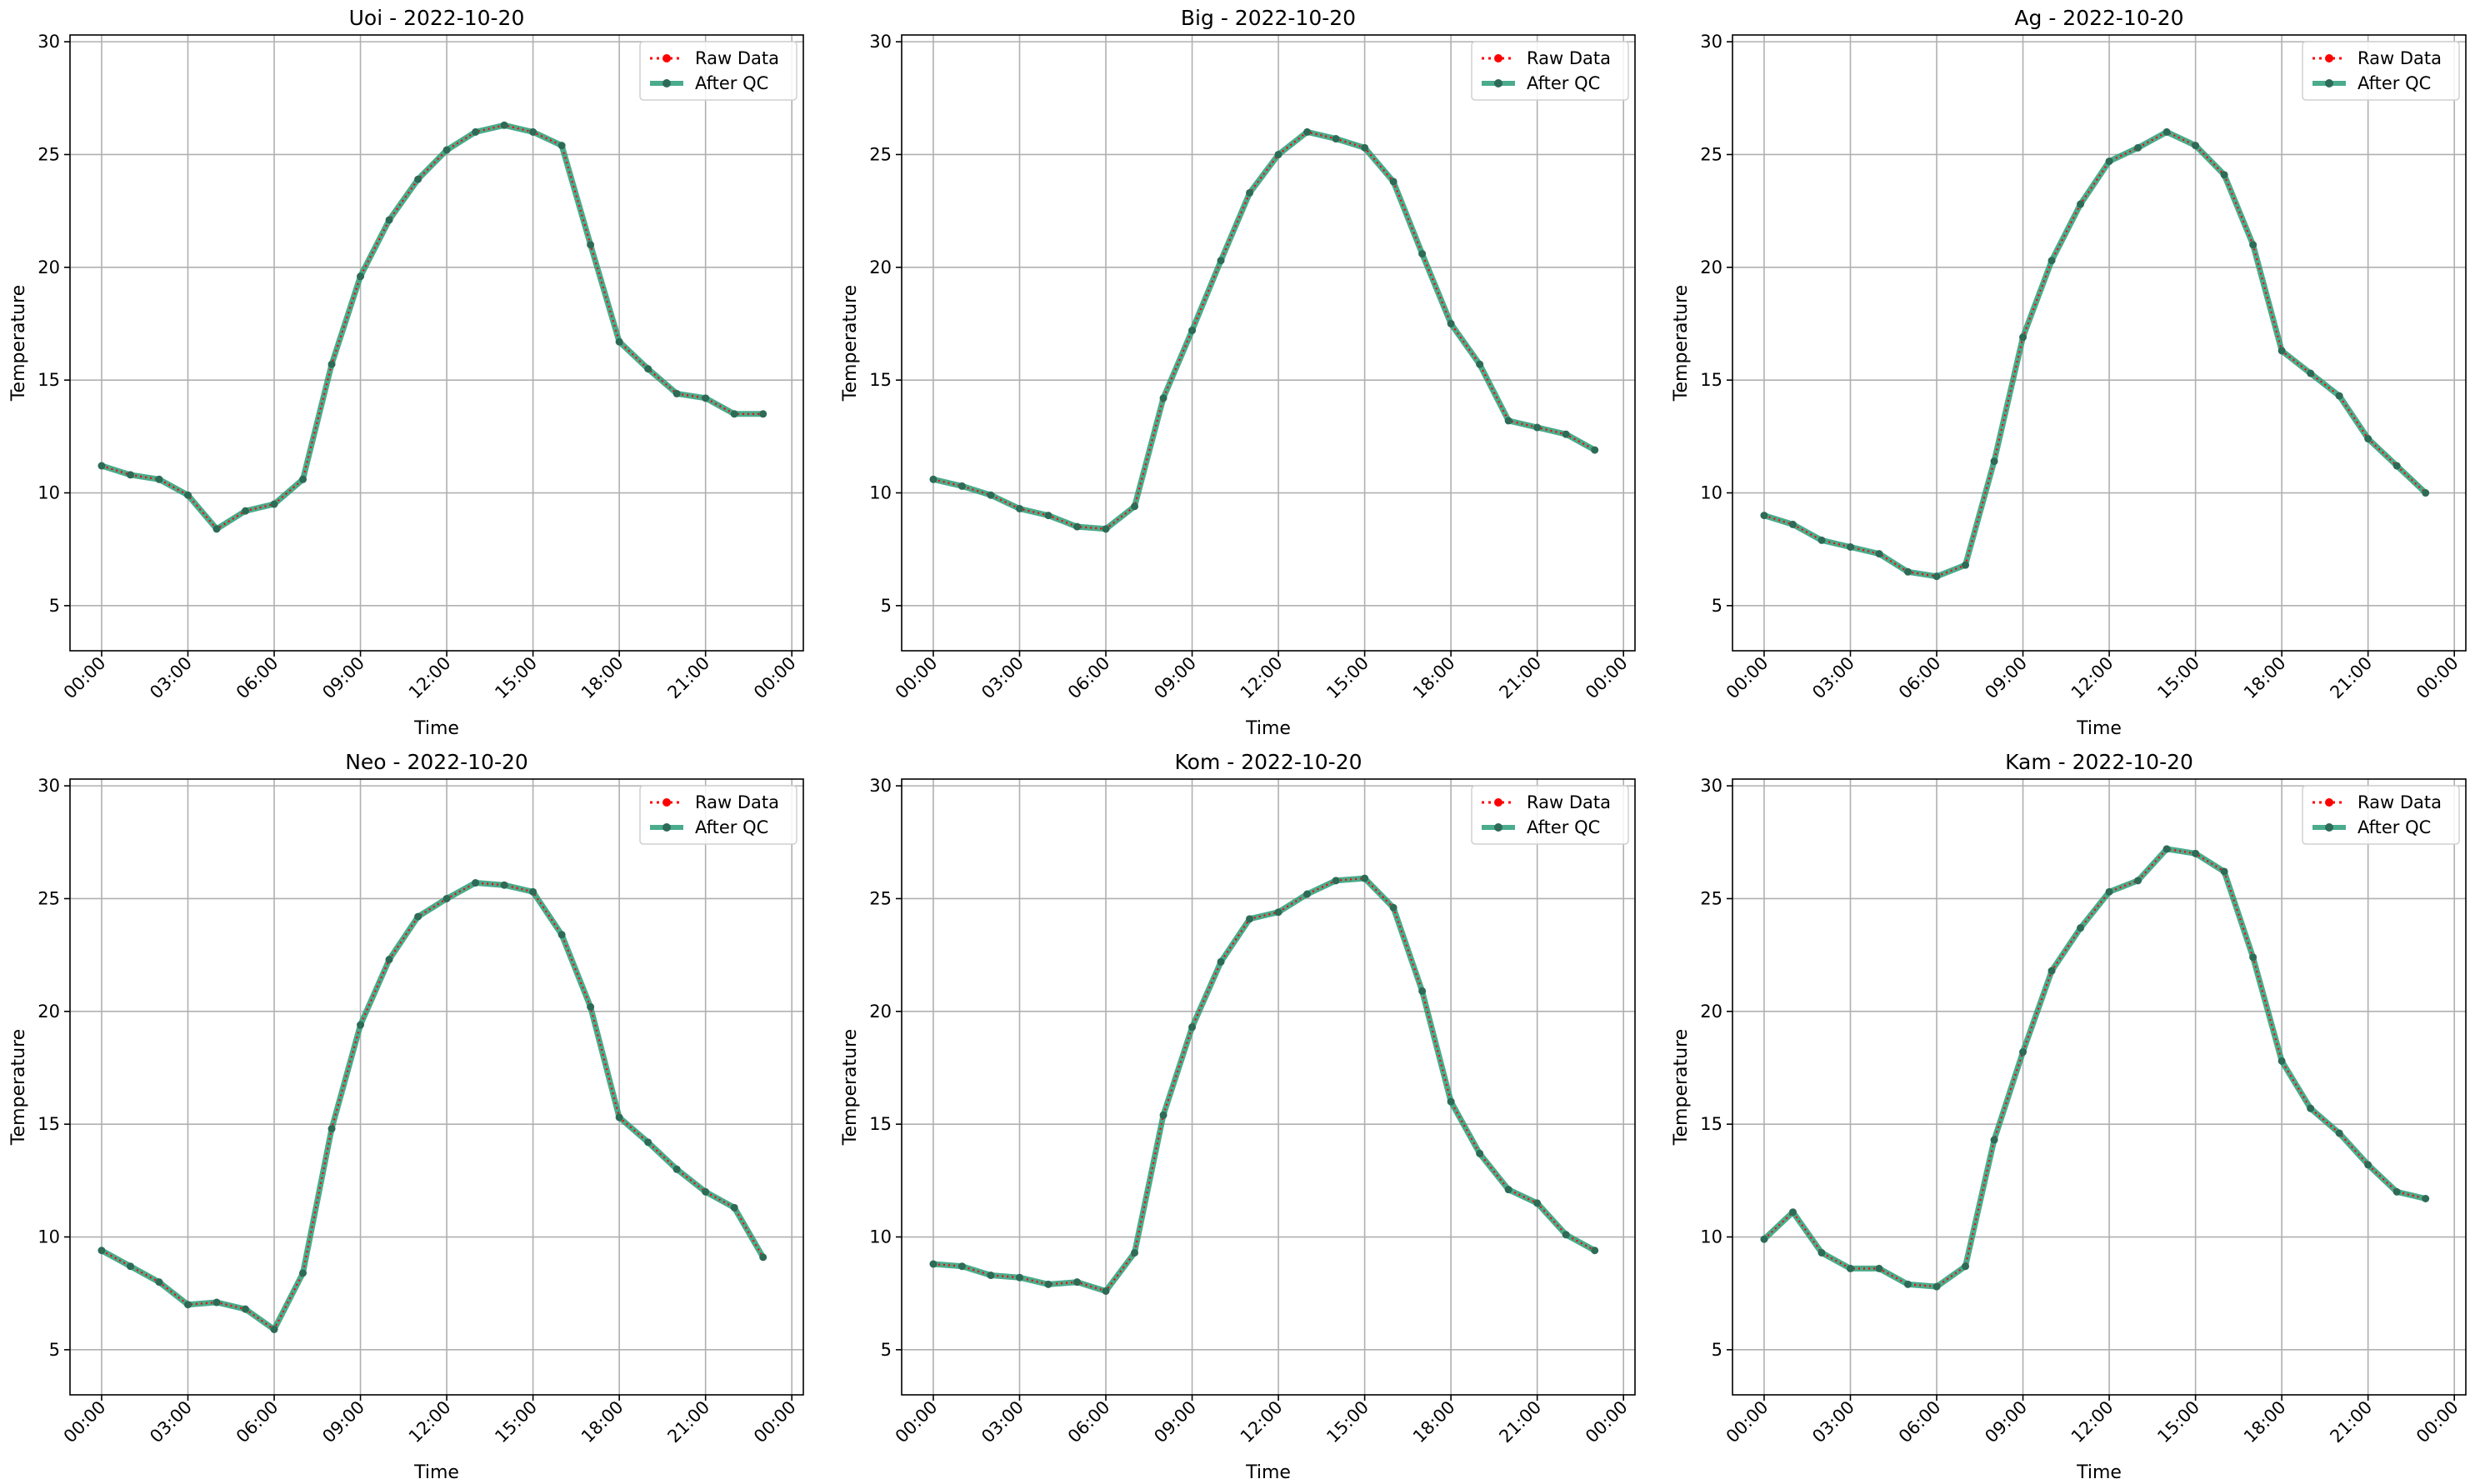 The width and height of the screenshot is (2485, 1484). I want to click on y-tick-label: 5, so click(886, 606).